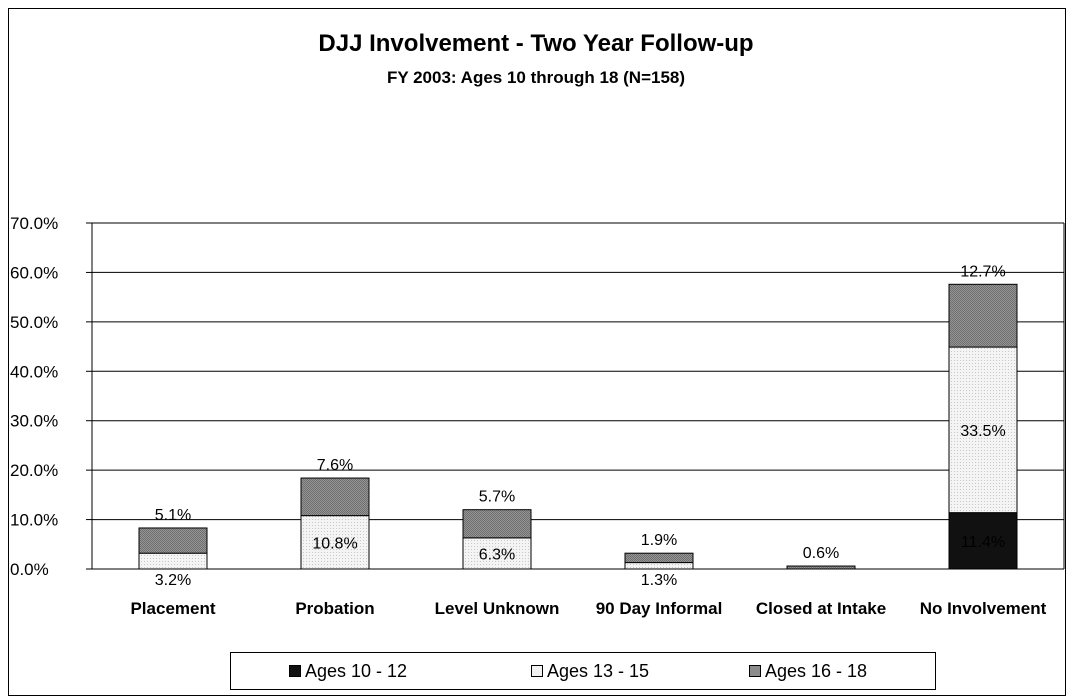 This screenshot has width=1072, height=698. What do you see at coordinates (497, 497) in the screenshot?
I see `data-label: 5.7%` at bounding box center [497, 497].